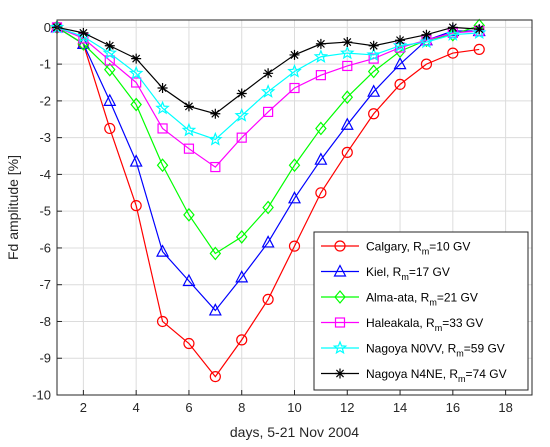  I want to click on legend-box, so click(421, 311).